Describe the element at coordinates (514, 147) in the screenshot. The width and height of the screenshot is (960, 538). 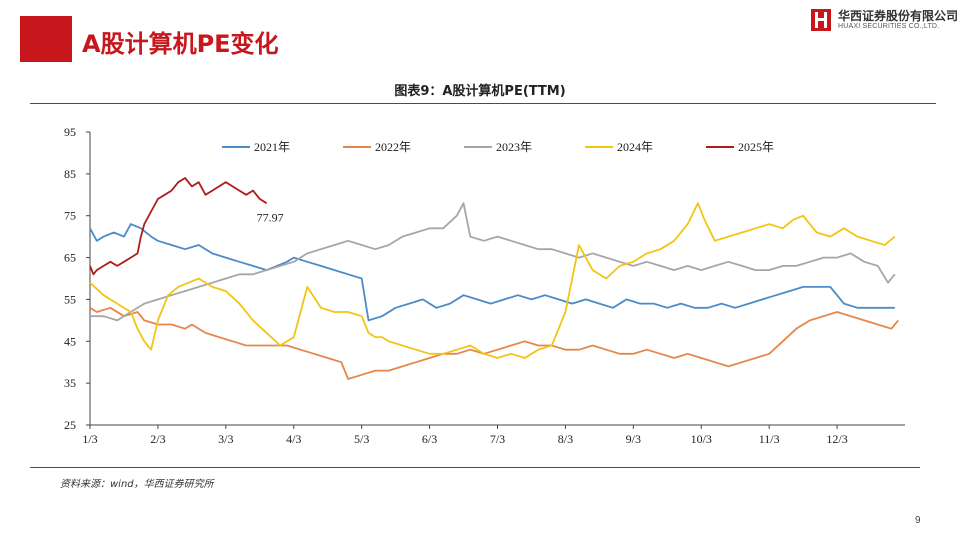
I see `legend-label: 2023年` at that location.